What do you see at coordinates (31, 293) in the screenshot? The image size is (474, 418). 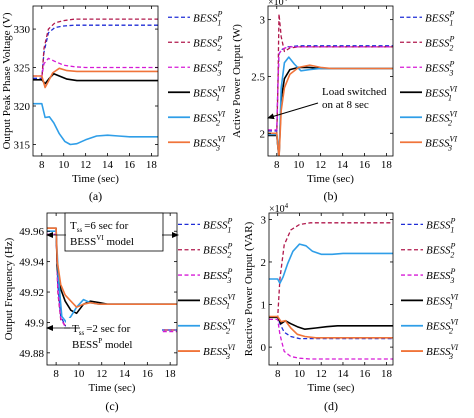 I see `chart-c-y-tick-label-3: 49.92` at bounding box center [31, 293].